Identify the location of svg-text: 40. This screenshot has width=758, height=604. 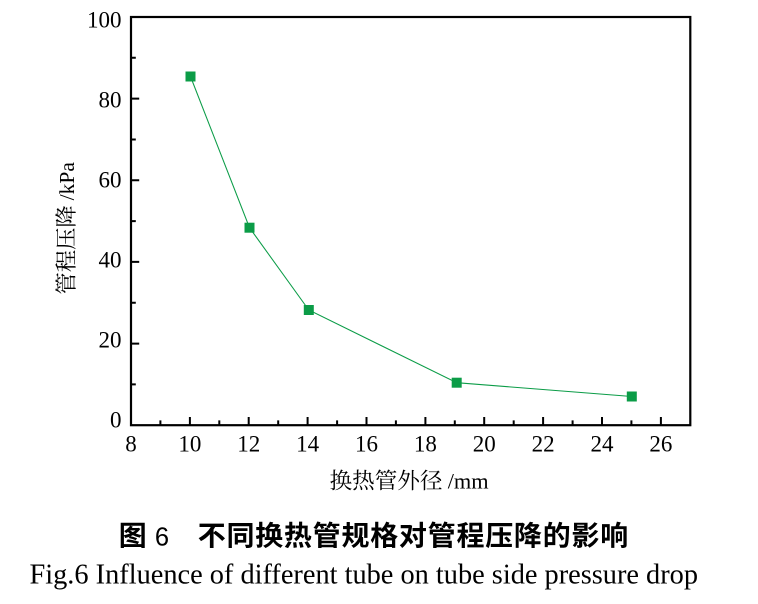
(110, 259).